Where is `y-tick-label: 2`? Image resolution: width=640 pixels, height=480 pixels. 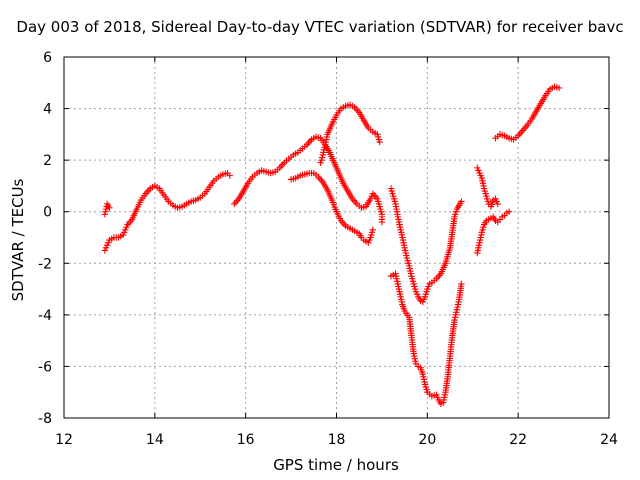
y-tick-label: 2 is located at coordinates (47, 161).